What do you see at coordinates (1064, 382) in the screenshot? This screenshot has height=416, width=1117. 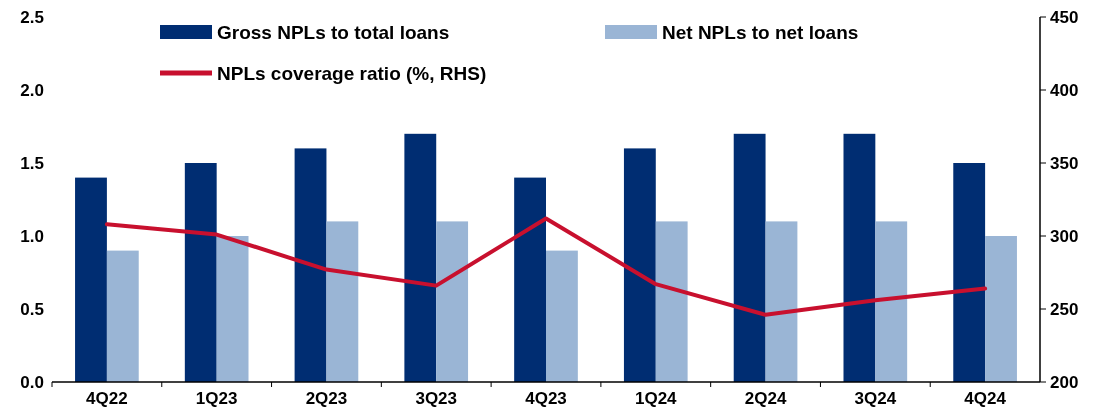 I see `y2-tick-label: 200` at bounding box center [1064, 382].